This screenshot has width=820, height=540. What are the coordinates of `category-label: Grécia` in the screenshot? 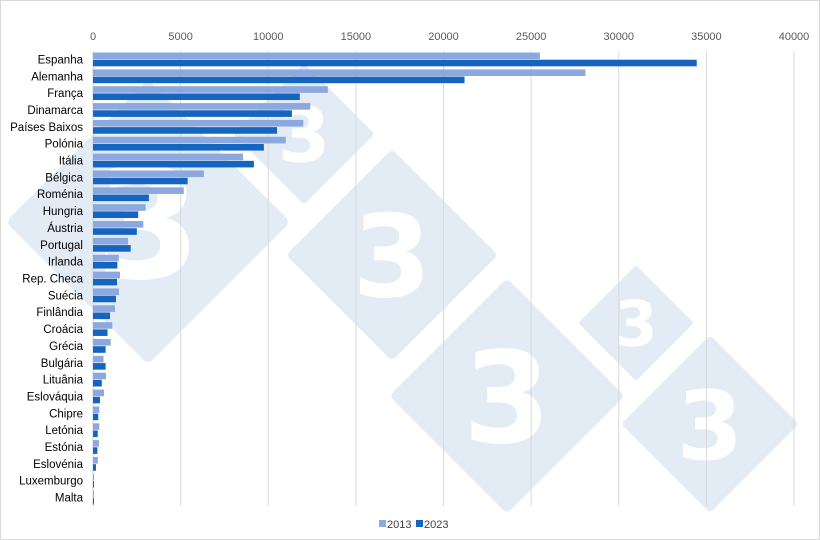 It's located at (66, 347).